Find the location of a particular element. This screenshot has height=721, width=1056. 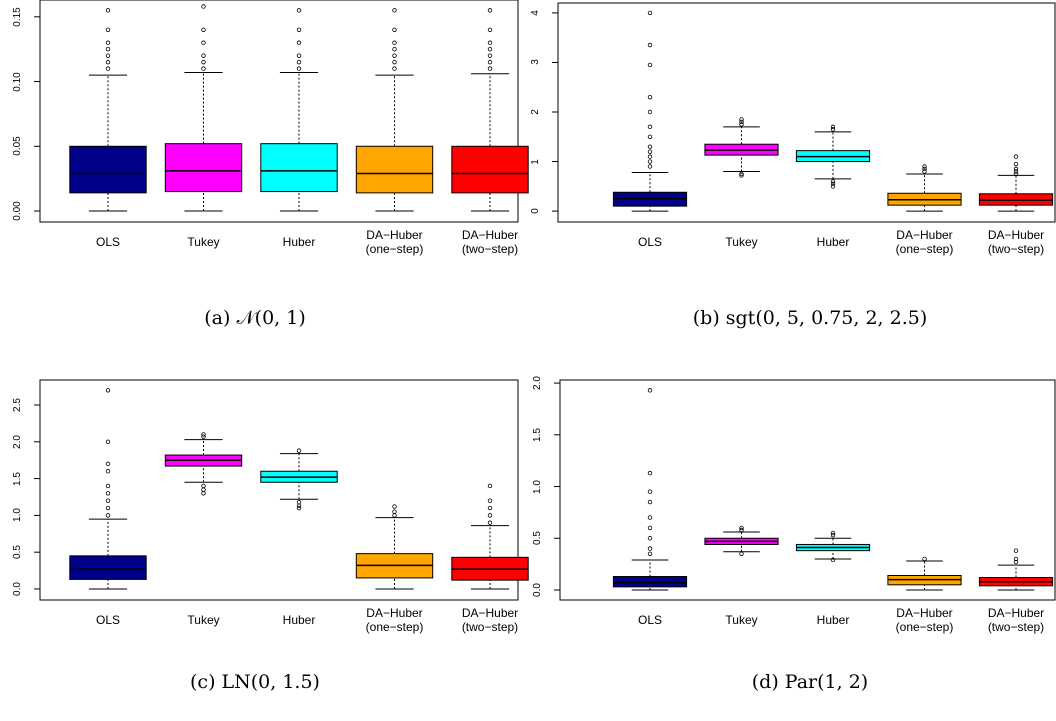

y-tick-label: 0.15 is located at coordinates (17, 17).